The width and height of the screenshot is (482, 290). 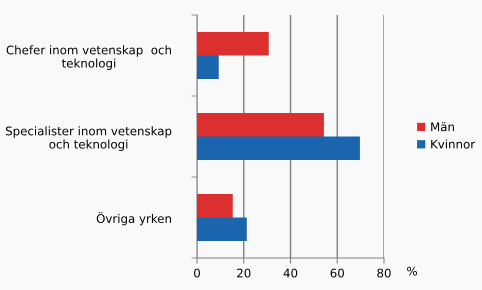 I want to click on x-tick-label: 0, so click(x=197, y=273).